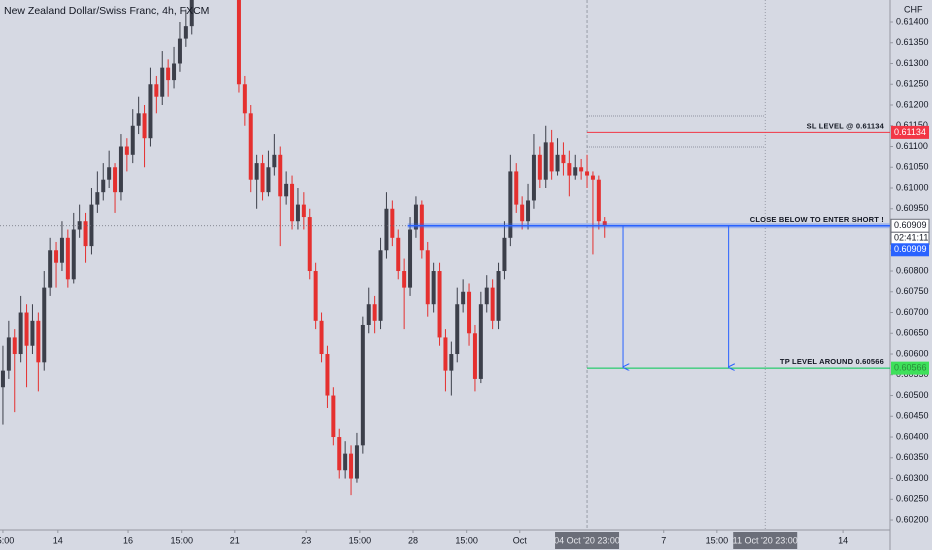 This screenshot has width=932, height=550. What do you see at coordinates (912, 208) in the screenshot?
I see `y-tick-label: 0.60950` at bounding box center [912, 208].